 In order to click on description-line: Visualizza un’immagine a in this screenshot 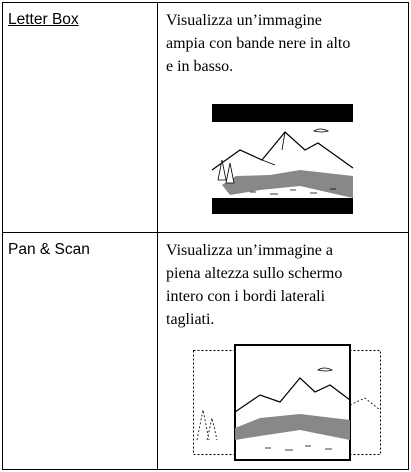, I will do `click(249, 250)`.